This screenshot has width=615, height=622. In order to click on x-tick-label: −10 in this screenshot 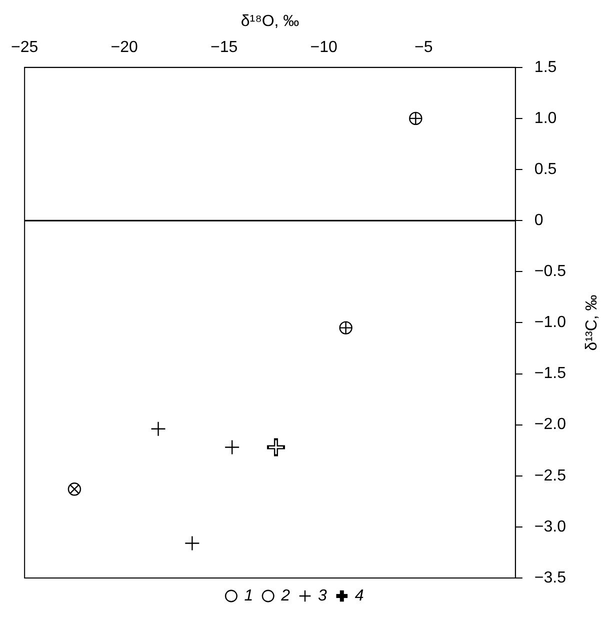, I will do `click(324, 47)`.